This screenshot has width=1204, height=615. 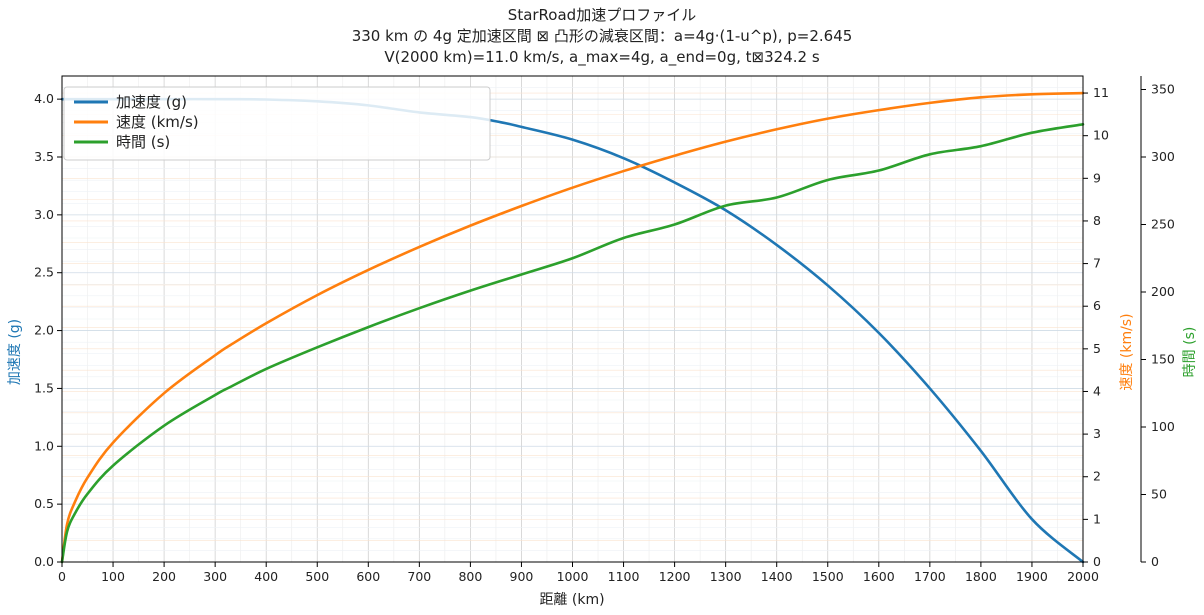 What do you see at coordinates (157, 122) in the screenshot?
I see `legend-label-velocity: 速度 (km/s)` at bounding box center [157, 122].